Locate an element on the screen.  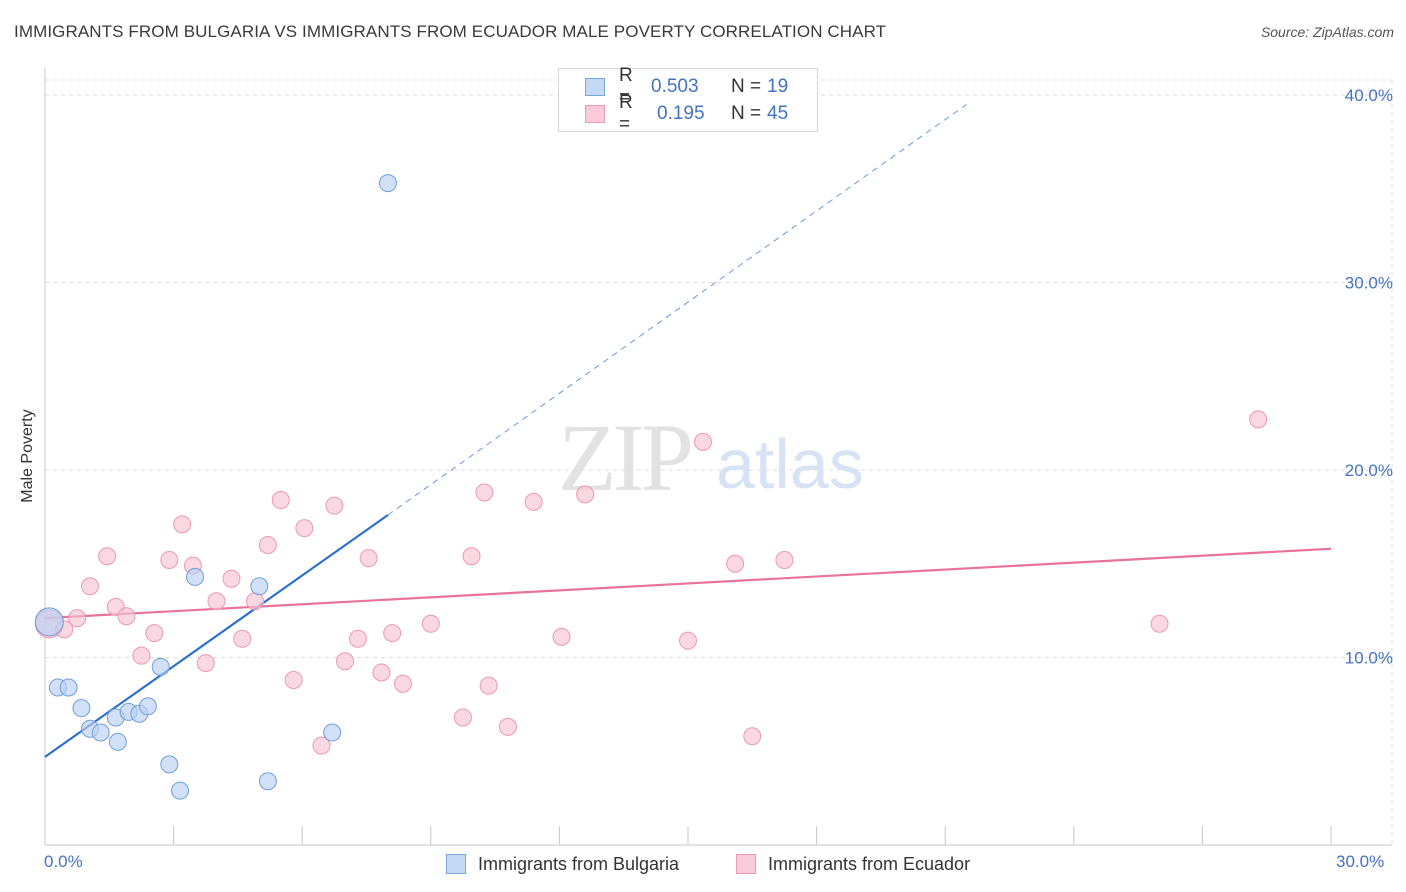
legend-r-value: 0.503 is located at coordinates (675, 86).